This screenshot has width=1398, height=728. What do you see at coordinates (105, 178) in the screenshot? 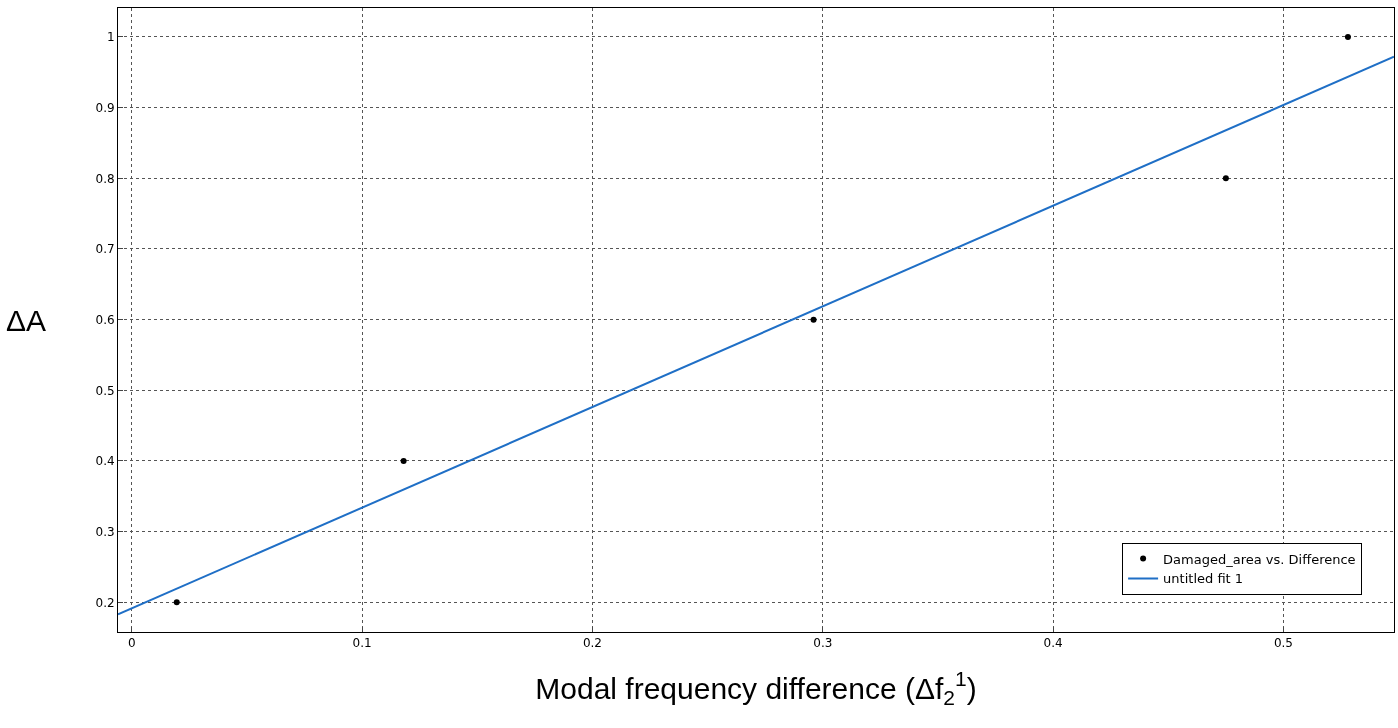
I see `y-tick-label: 0.8` at bounding box center [105, 178].